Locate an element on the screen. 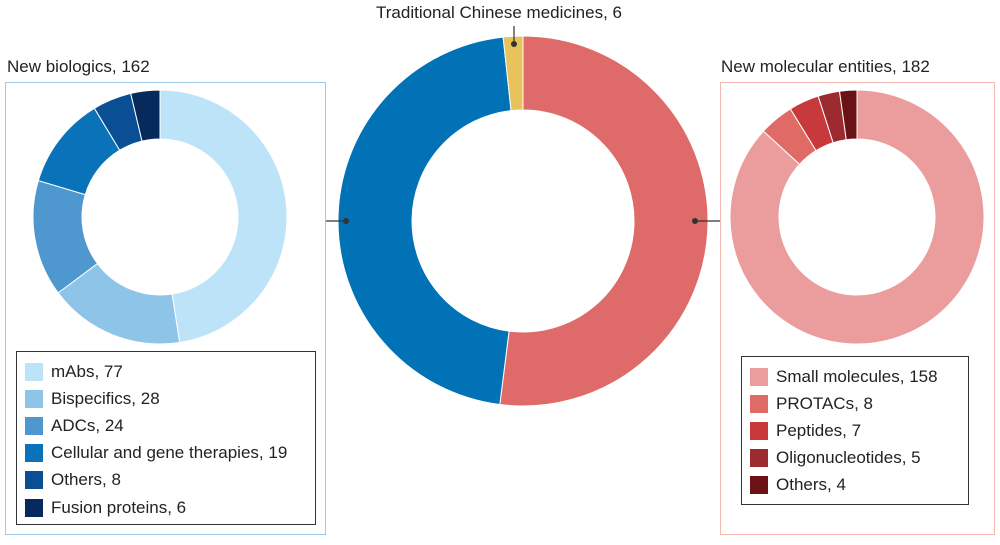 The width and height of the screenshot is (1000, 545). biologics-legend-label-4: Others, 8 is located at coordinates (86, 480).